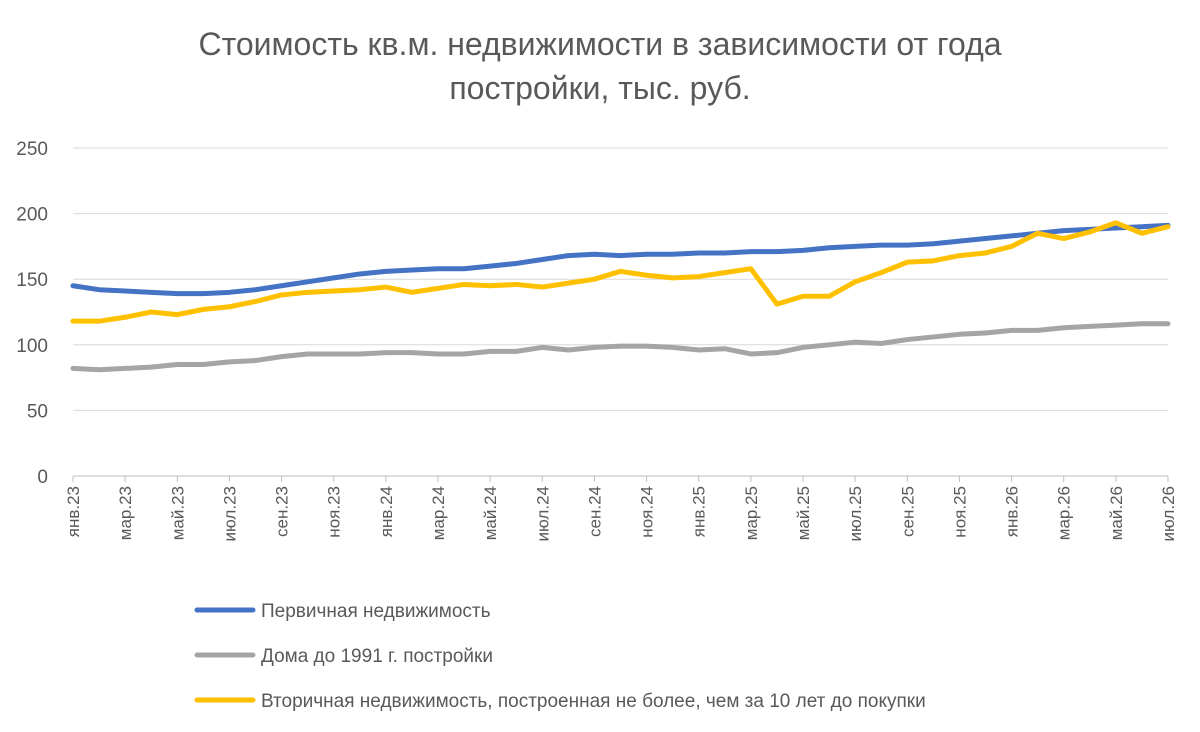 The image size is (1200, 732). What do you see at coordinates (32, 280) in the screenshot?
I see `y-tick-label: 150` at bounding box center [32, 280].